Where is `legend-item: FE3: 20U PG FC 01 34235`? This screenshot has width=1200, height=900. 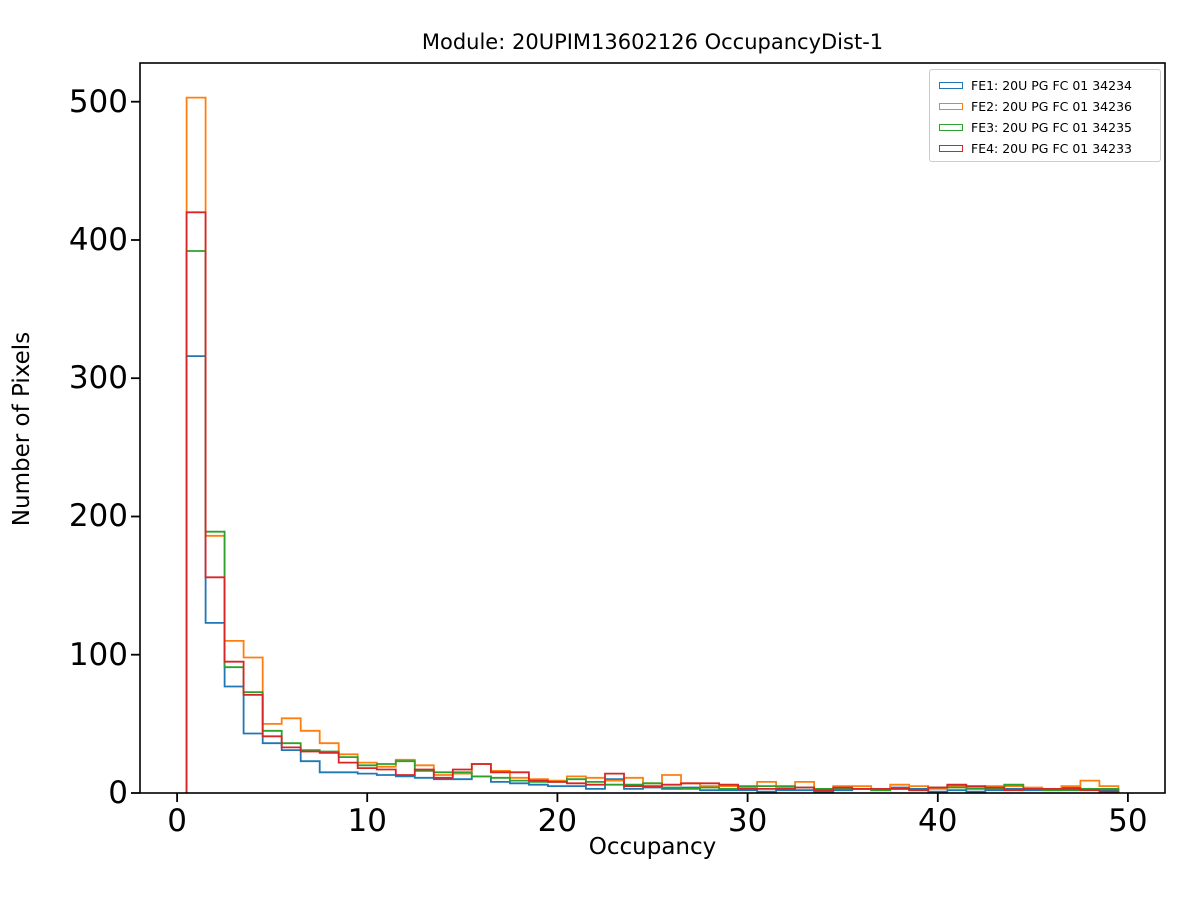 legend-item: FE3: 20U PG FC 01 34235 is located at coordinates (1045, 127).